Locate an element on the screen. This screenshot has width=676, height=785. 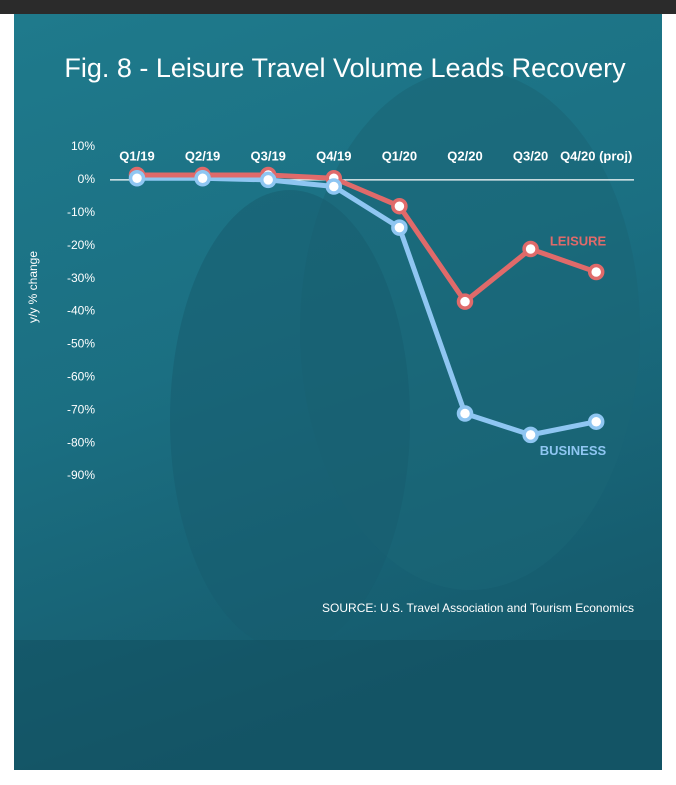
legend-label: LEISURE is located at coordinates (578, 240).